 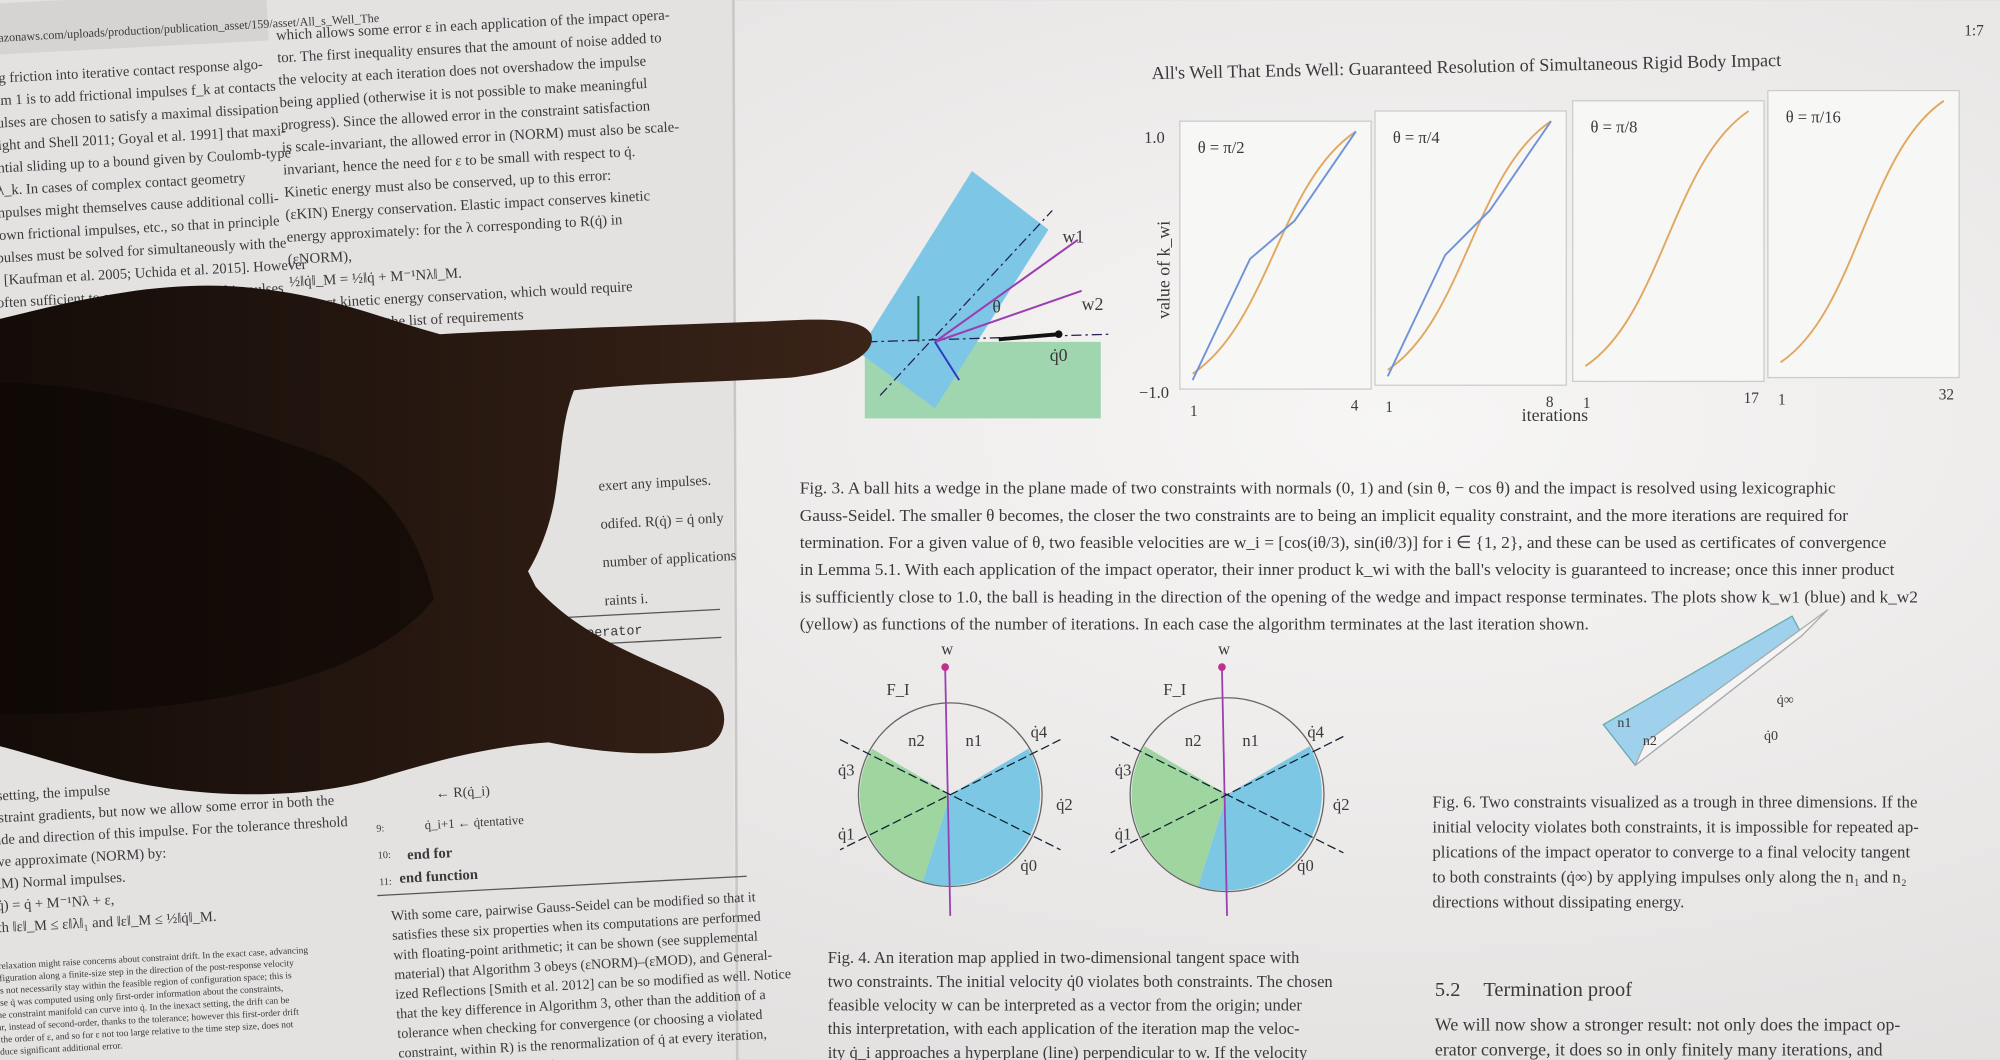 I want to click on paragraph-line: act setting, the impulse, so click(x=55, y=794).